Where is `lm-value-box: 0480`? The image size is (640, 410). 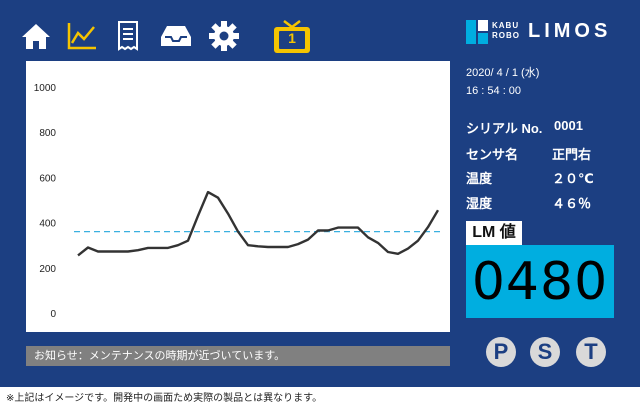
lm-value-box: 0480 is located at coordinates (540, 281).